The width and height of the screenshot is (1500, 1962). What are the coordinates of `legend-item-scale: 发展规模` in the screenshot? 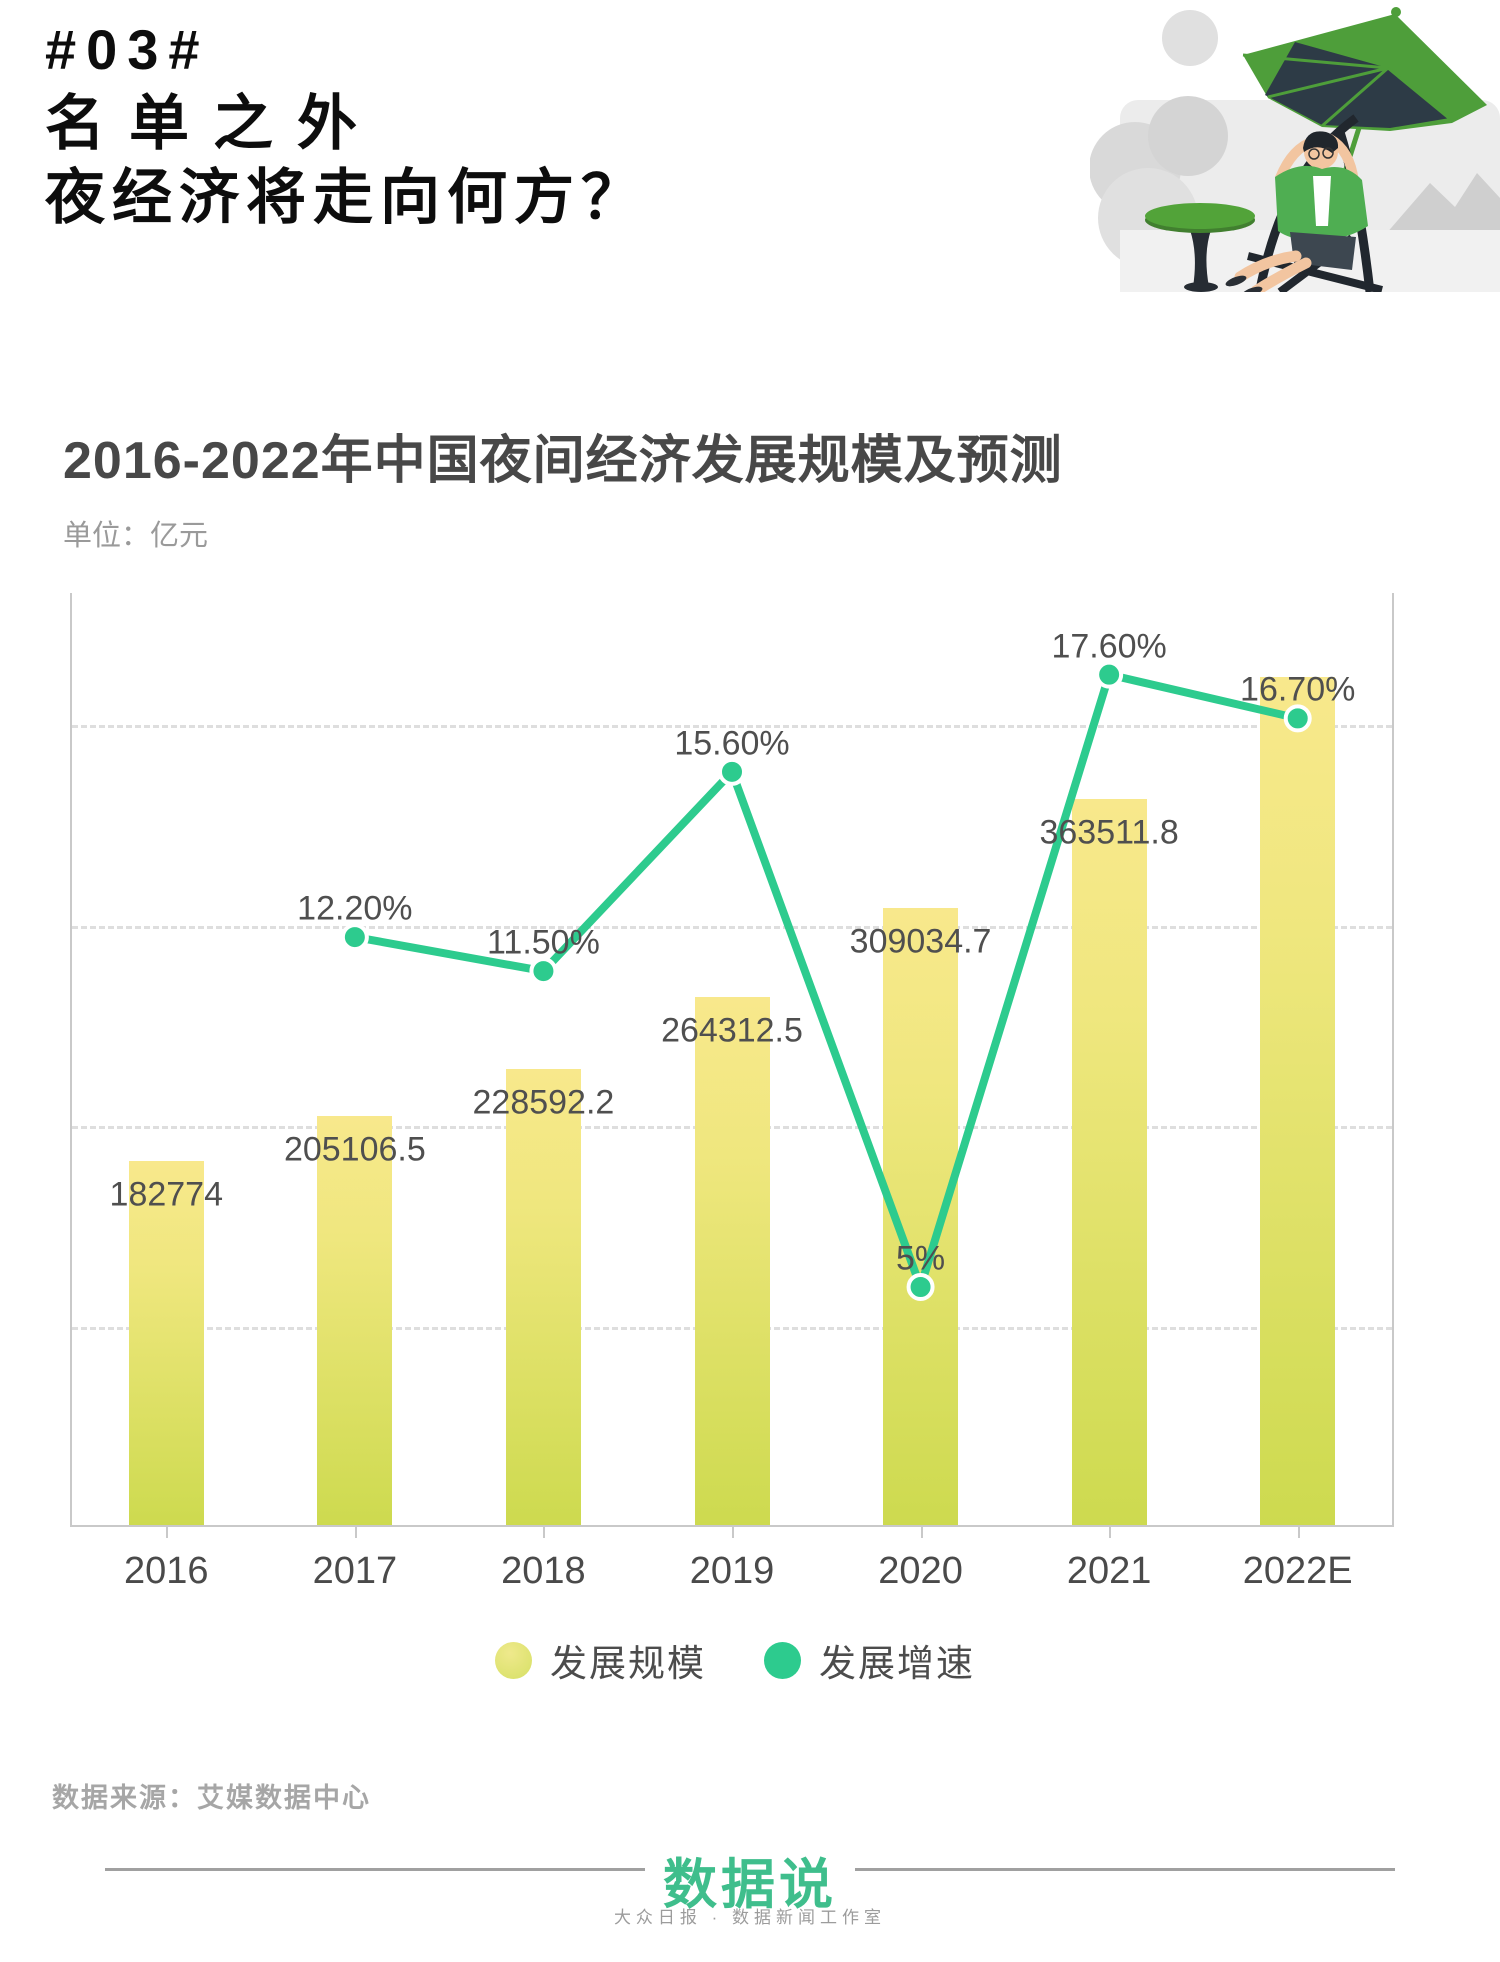 It's located at (600, 1660).